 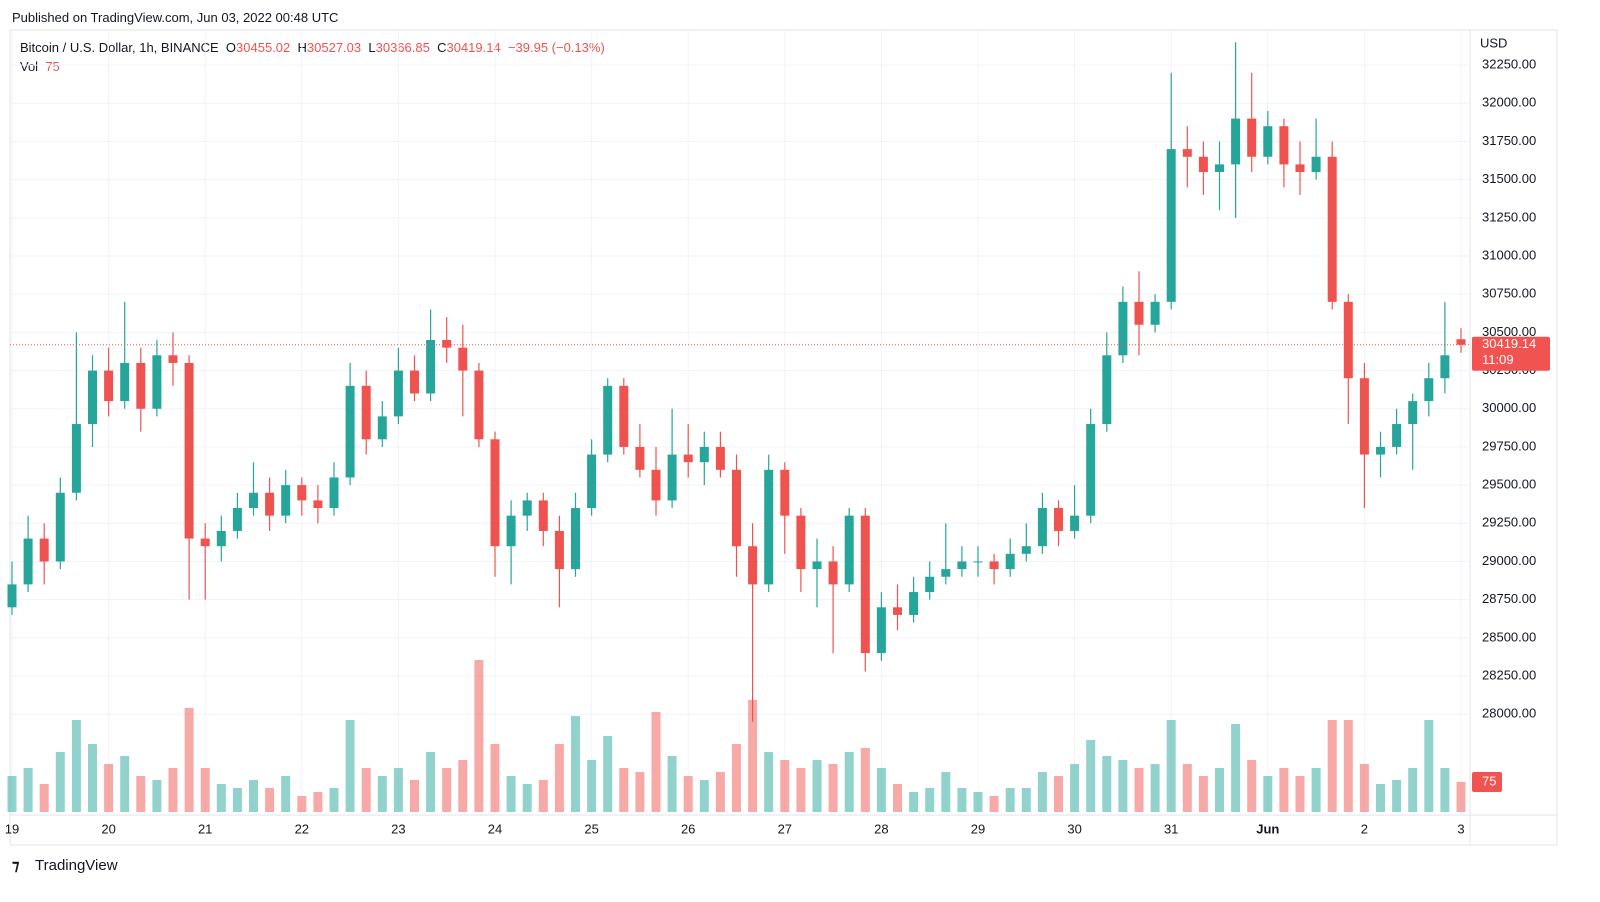 I want to click on y-tick-label: 30500.00, so click(x=1509, y=331).